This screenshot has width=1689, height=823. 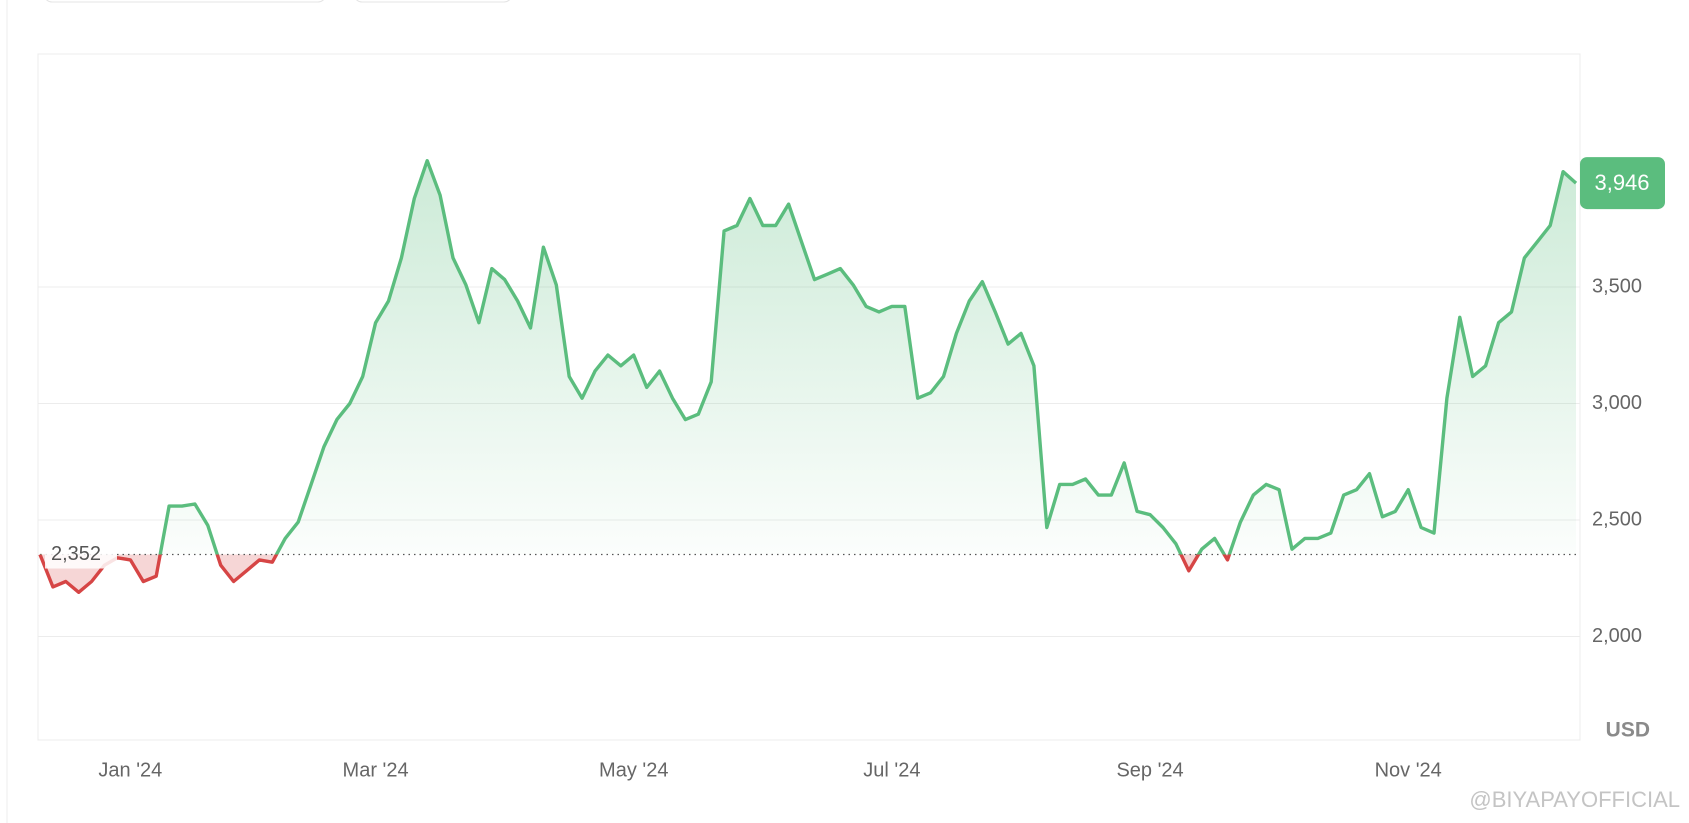 What do you see at coordinates (1408, 770) in the screenshot?
I see `x-tick-label: Nov '24` at bounding box center [1408, 770].